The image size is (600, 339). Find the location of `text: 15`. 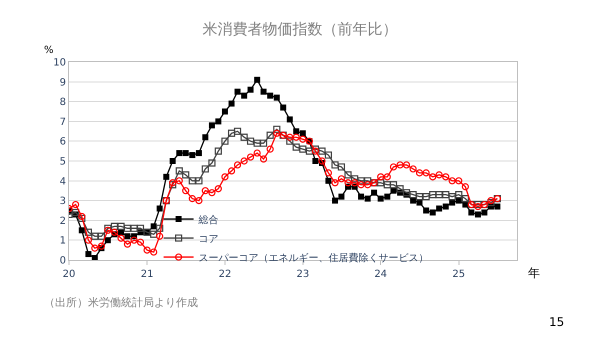

text: 15 is located at coordinates (556, 322).